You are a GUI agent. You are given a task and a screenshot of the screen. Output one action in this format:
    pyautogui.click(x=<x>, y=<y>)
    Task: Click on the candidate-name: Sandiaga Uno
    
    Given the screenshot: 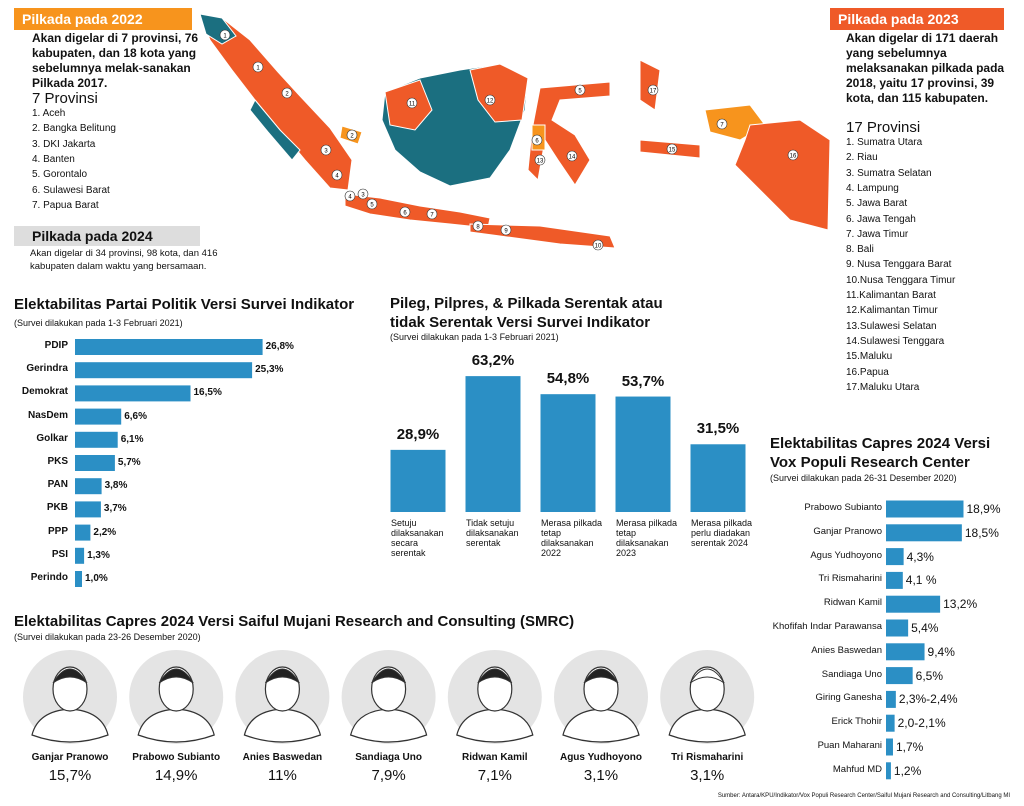 What is the action you would take?
    pyautogui.click(x=388, y=757)
    